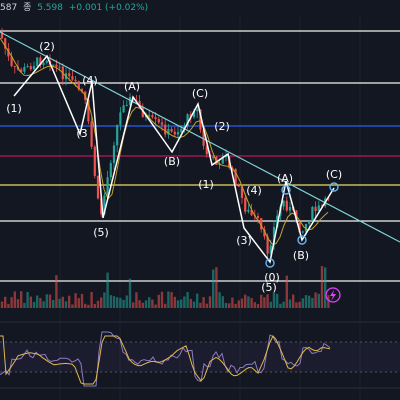  I want to click on wave-label-12: (0), so click(272, 277).